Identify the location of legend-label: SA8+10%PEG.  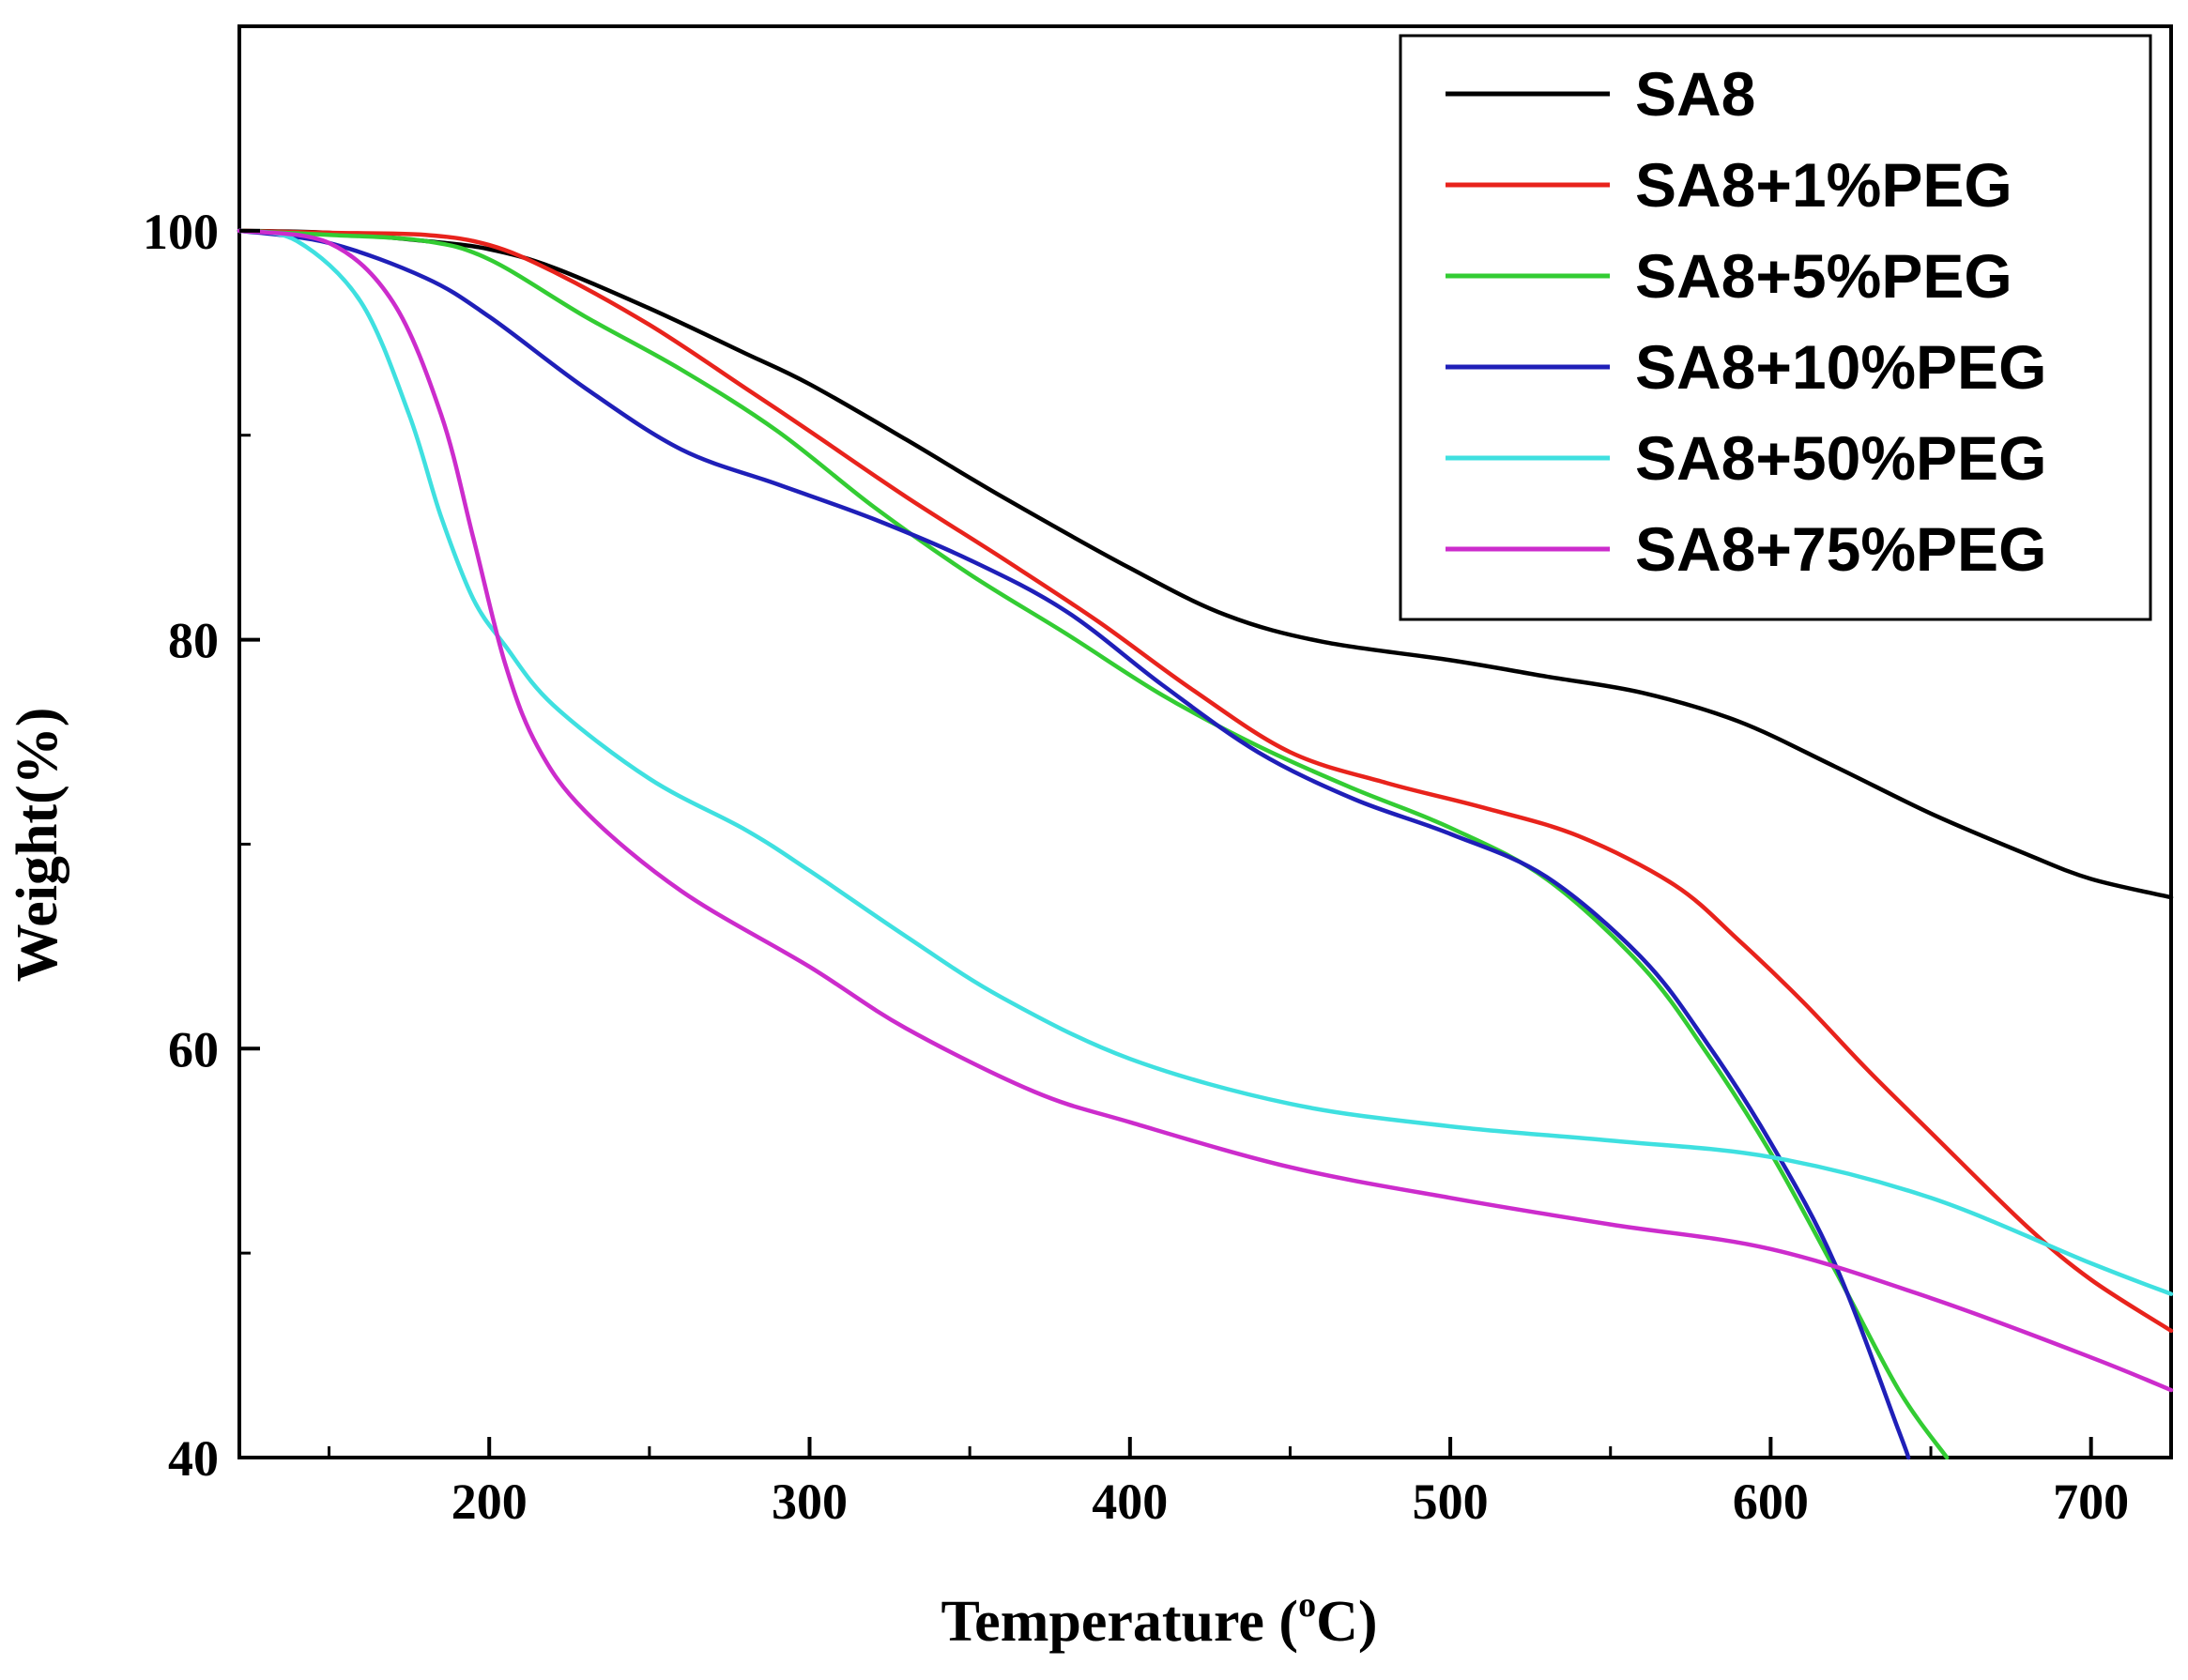
(1840, 367).